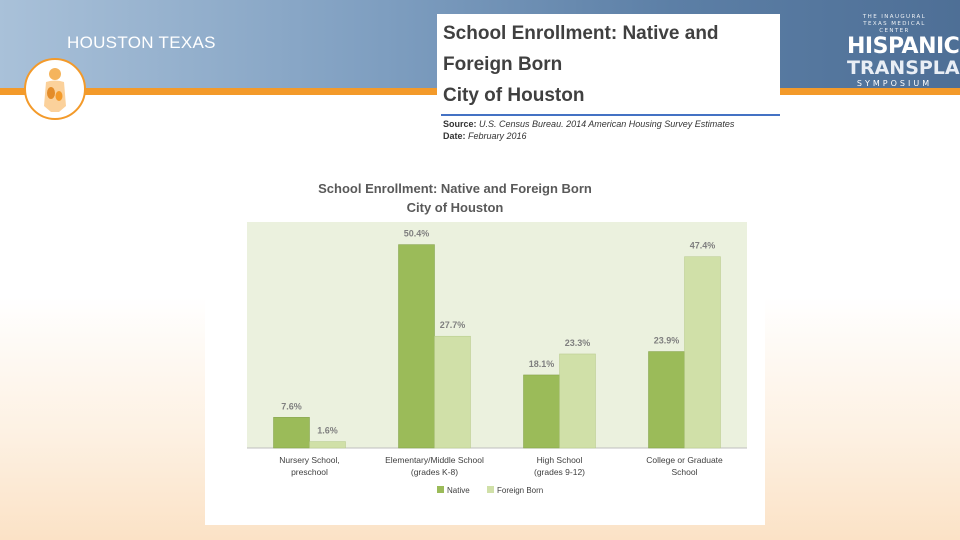  I want to click on date-text: February 2016, so click(497, 136).